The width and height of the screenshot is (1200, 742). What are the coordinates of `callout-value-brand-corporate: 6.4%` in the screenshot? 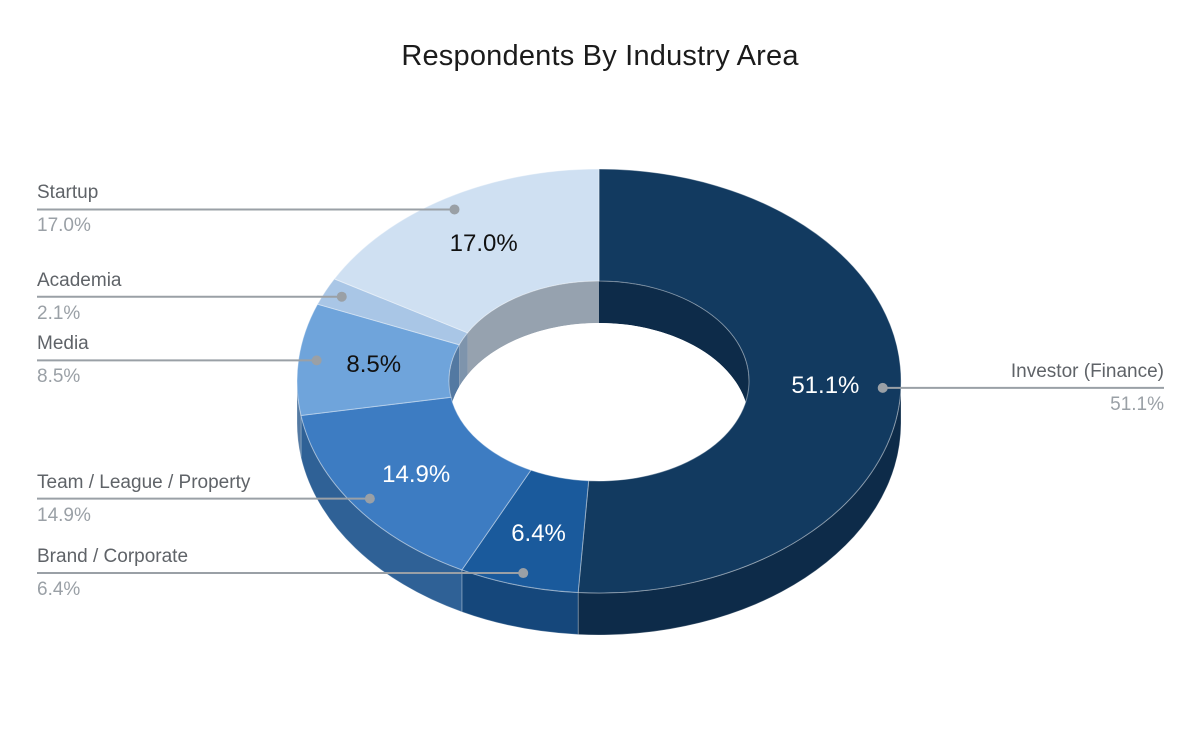 It's located at (59, 590).